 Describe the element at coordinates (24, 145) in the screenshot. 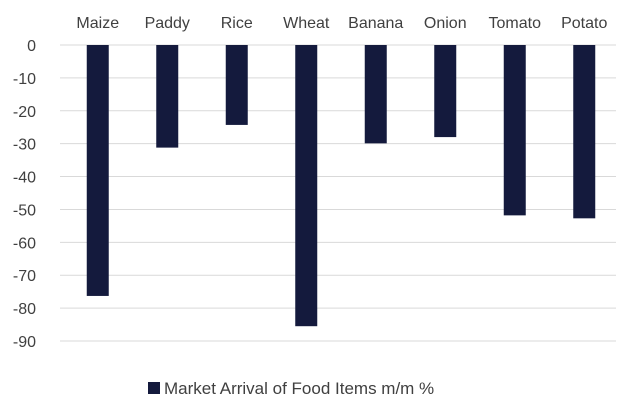

I see `y-tick-label: -30` at that location.